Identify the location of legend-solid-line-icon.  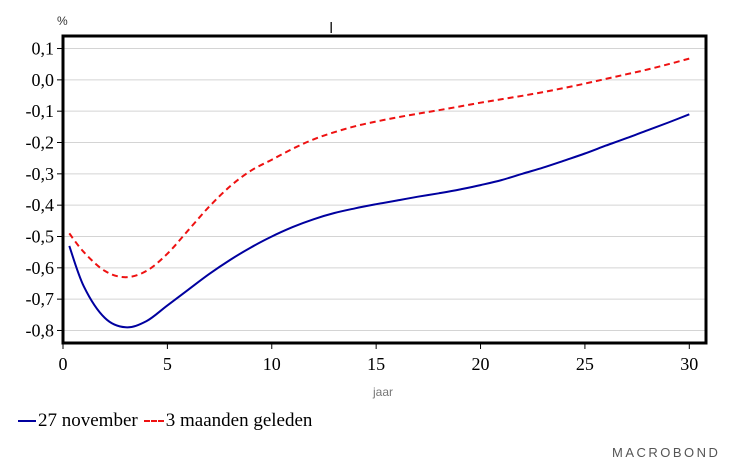
(27, 421).